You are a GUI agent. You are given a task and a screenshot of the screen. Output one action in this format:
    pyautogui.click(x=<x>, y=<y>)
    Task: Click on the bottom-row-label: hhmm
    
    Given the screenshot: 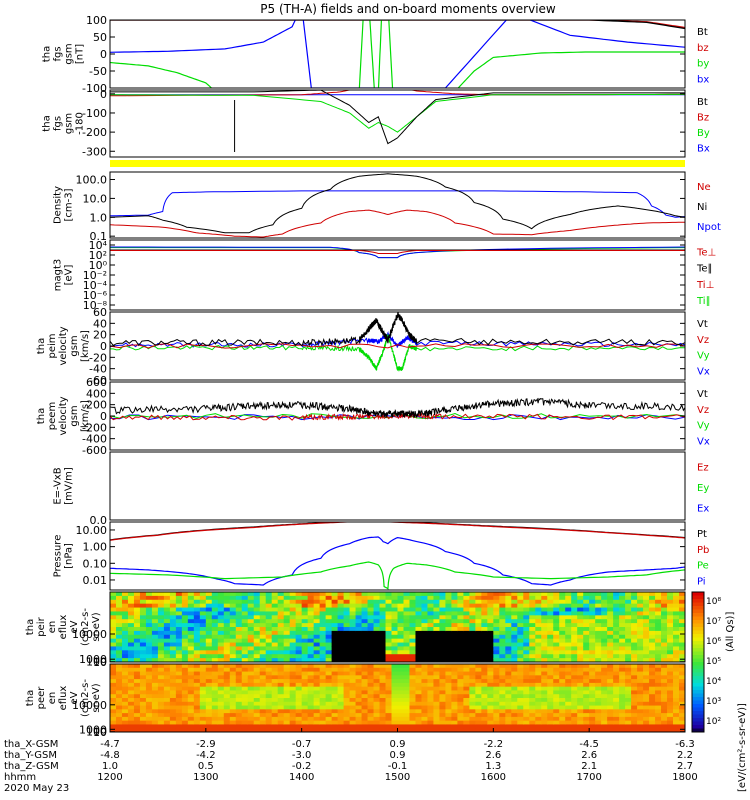 What is the action you would take?
    pyautogui.click(x=20, y=777)
    